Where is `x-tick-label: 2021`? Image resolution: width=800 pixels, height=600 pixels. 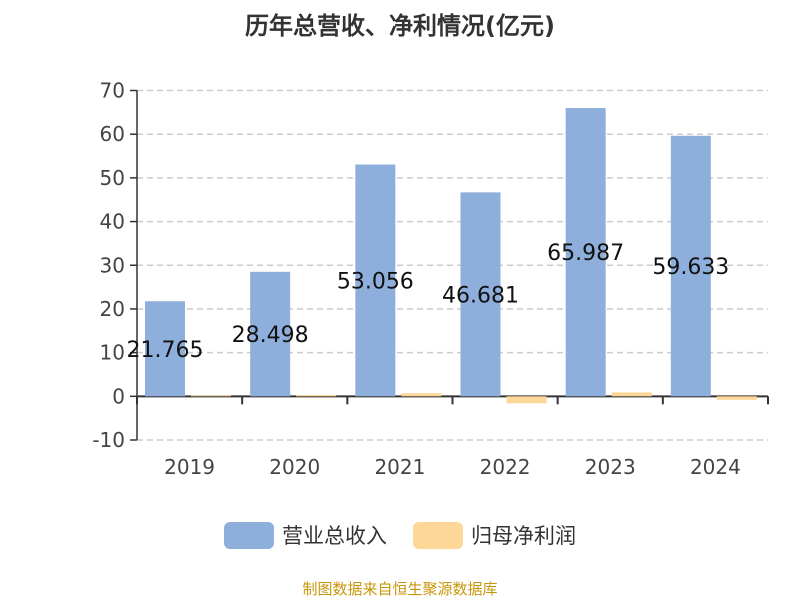
x-tick-label: 2021 is located at coordinates (399, 467).